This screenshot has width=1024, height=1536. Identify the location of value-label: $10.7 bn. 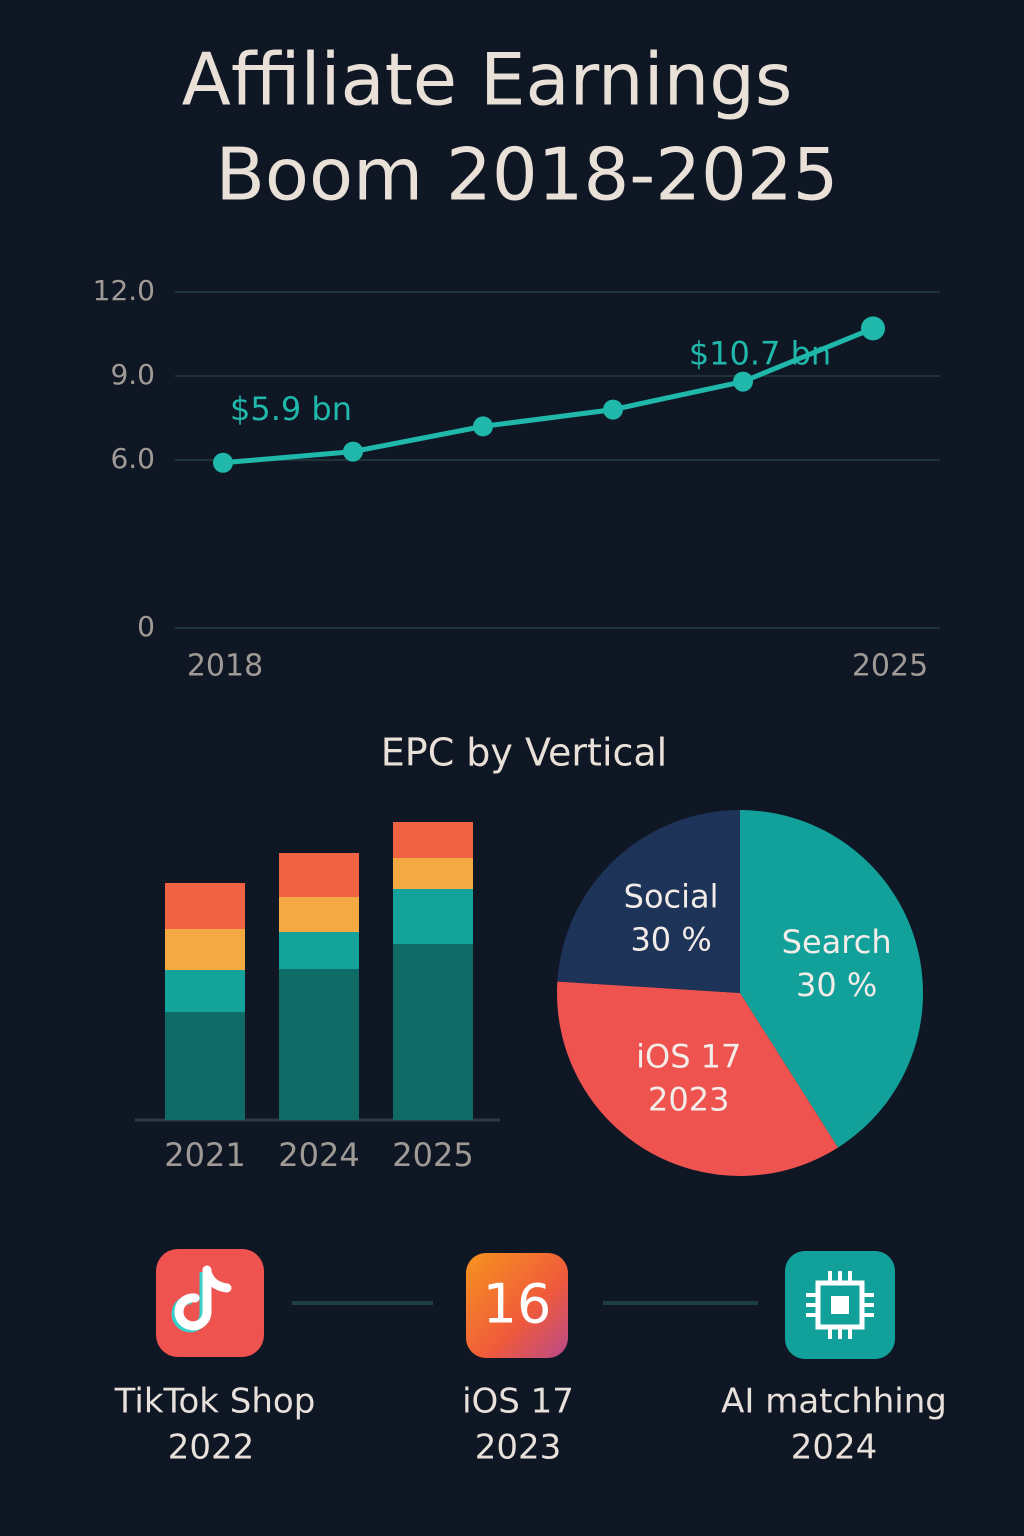
(760, 353).